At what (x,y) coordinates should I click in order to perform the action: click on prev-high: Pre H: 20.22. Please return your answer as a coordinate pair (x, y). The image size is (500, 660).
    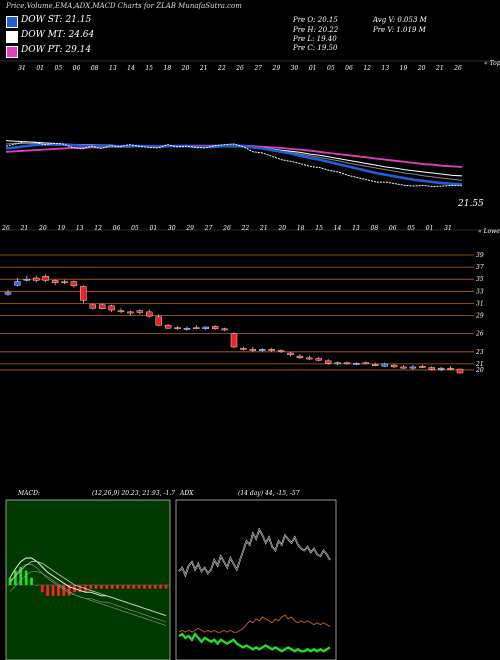
    Looking at the image, I should click on (316, 30).